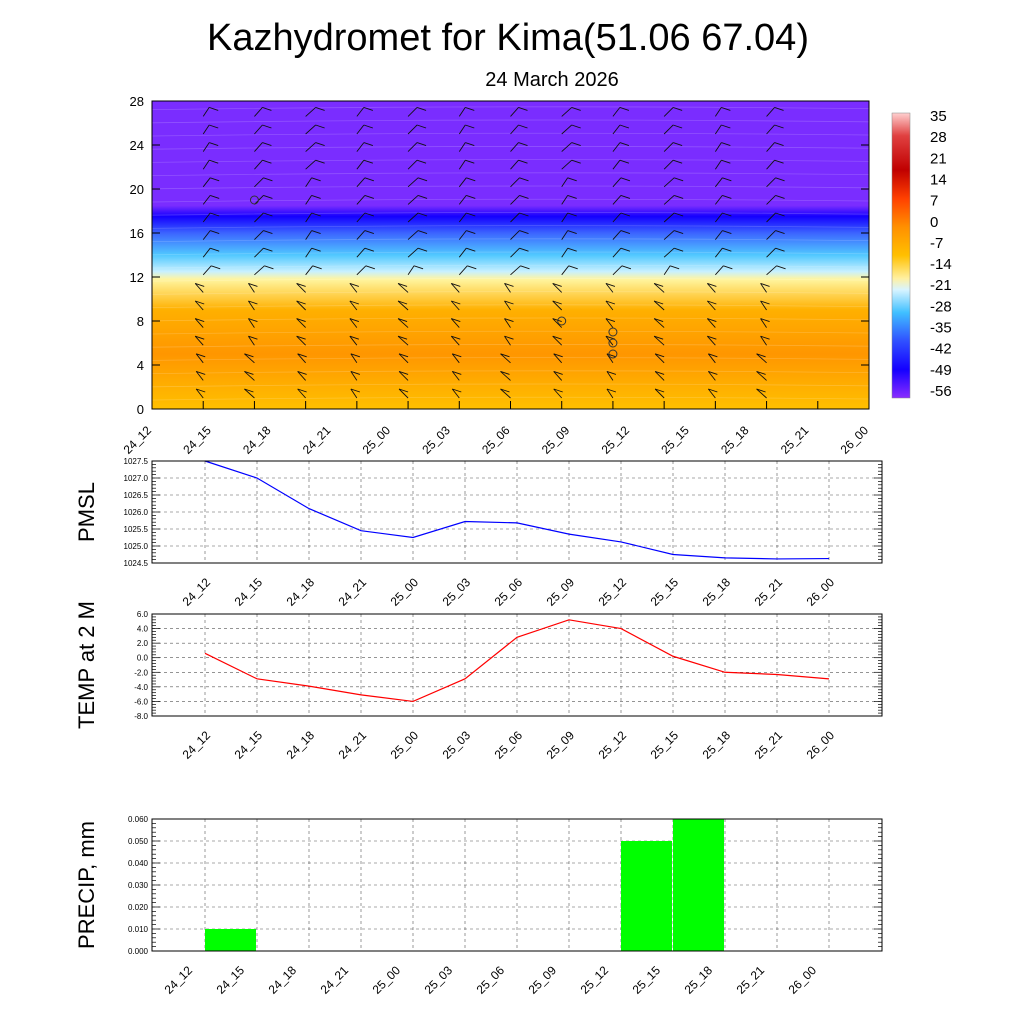 This screenshot has width=1024, height=1024. I want to click on x-tick-label: 25_15, so click(665, 592).